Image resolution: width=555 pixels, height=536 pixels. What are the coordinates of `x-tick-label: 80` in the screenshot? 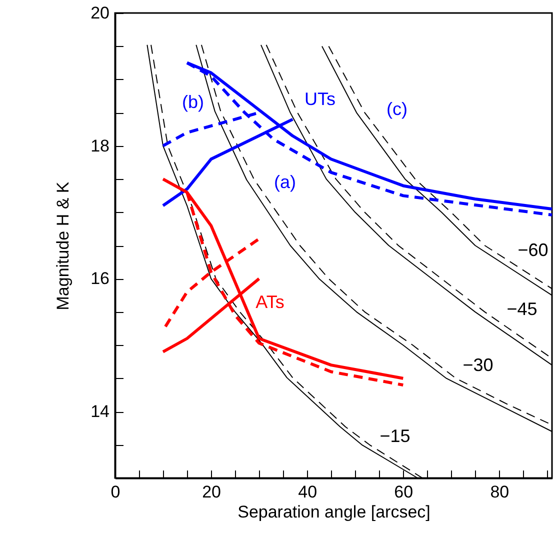 It's located at (500, 492).